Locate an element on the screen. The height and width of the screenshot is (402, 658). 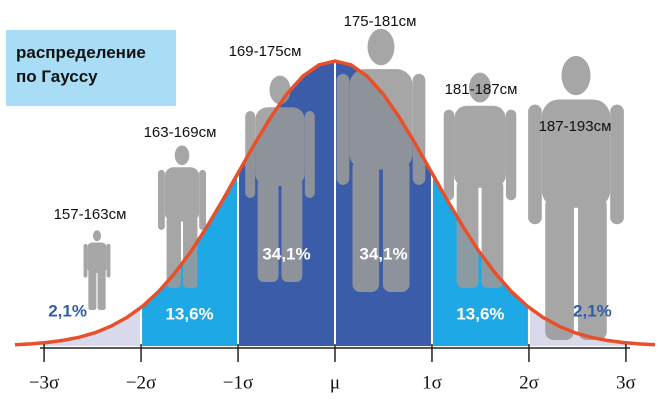
range-label: 181-187см is located at coordinates (481, 89).